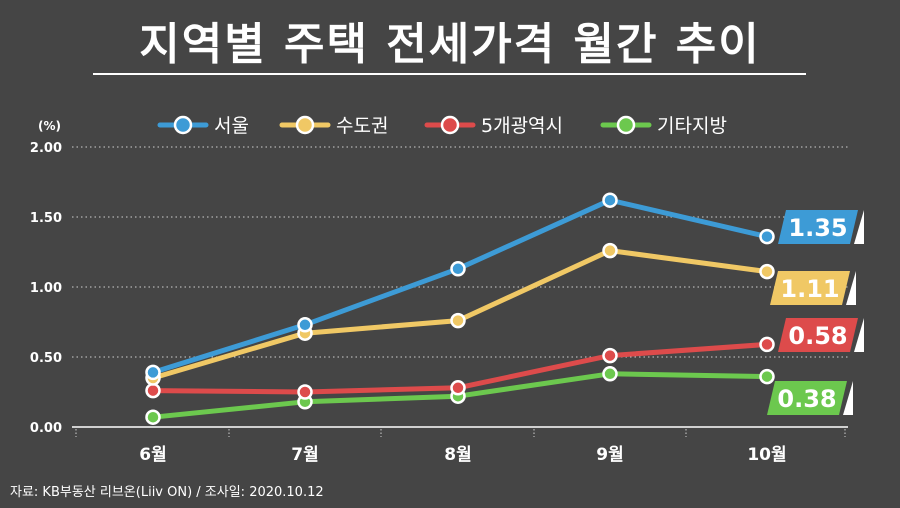  I want to click on x-tick-label: 10월, so click(766, 455).